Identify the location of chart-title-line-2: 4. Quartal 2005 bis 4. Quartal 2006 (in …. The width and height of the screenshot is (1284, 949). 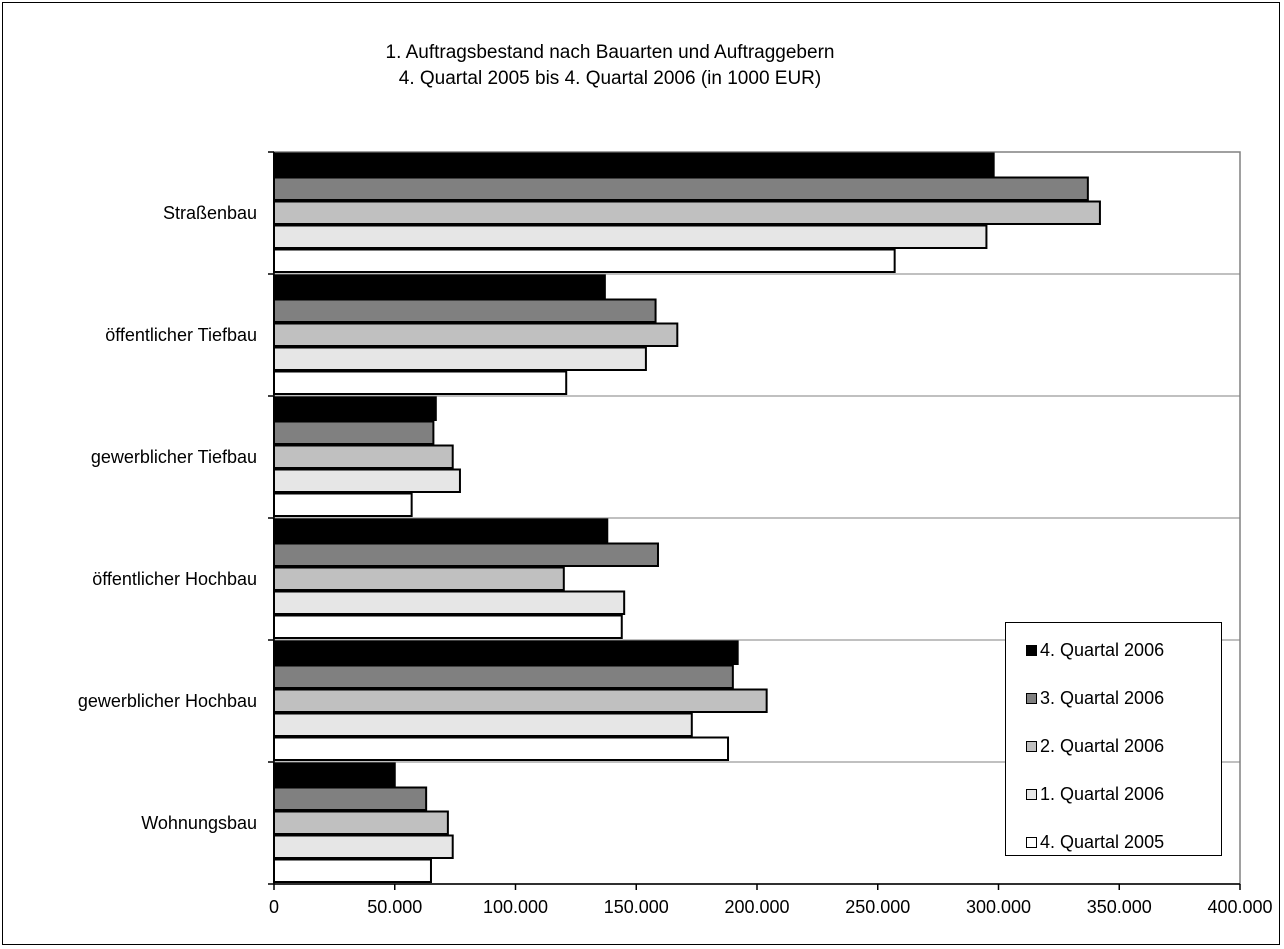
(610, 78).